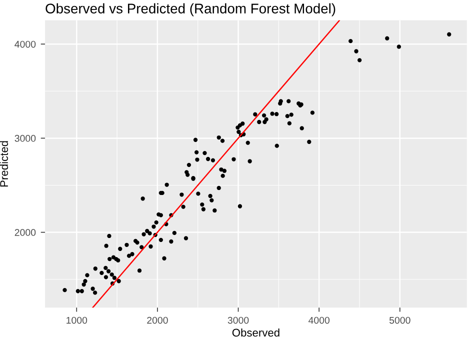  I want to click on x-tick-label: 5000, so click(399, 320).